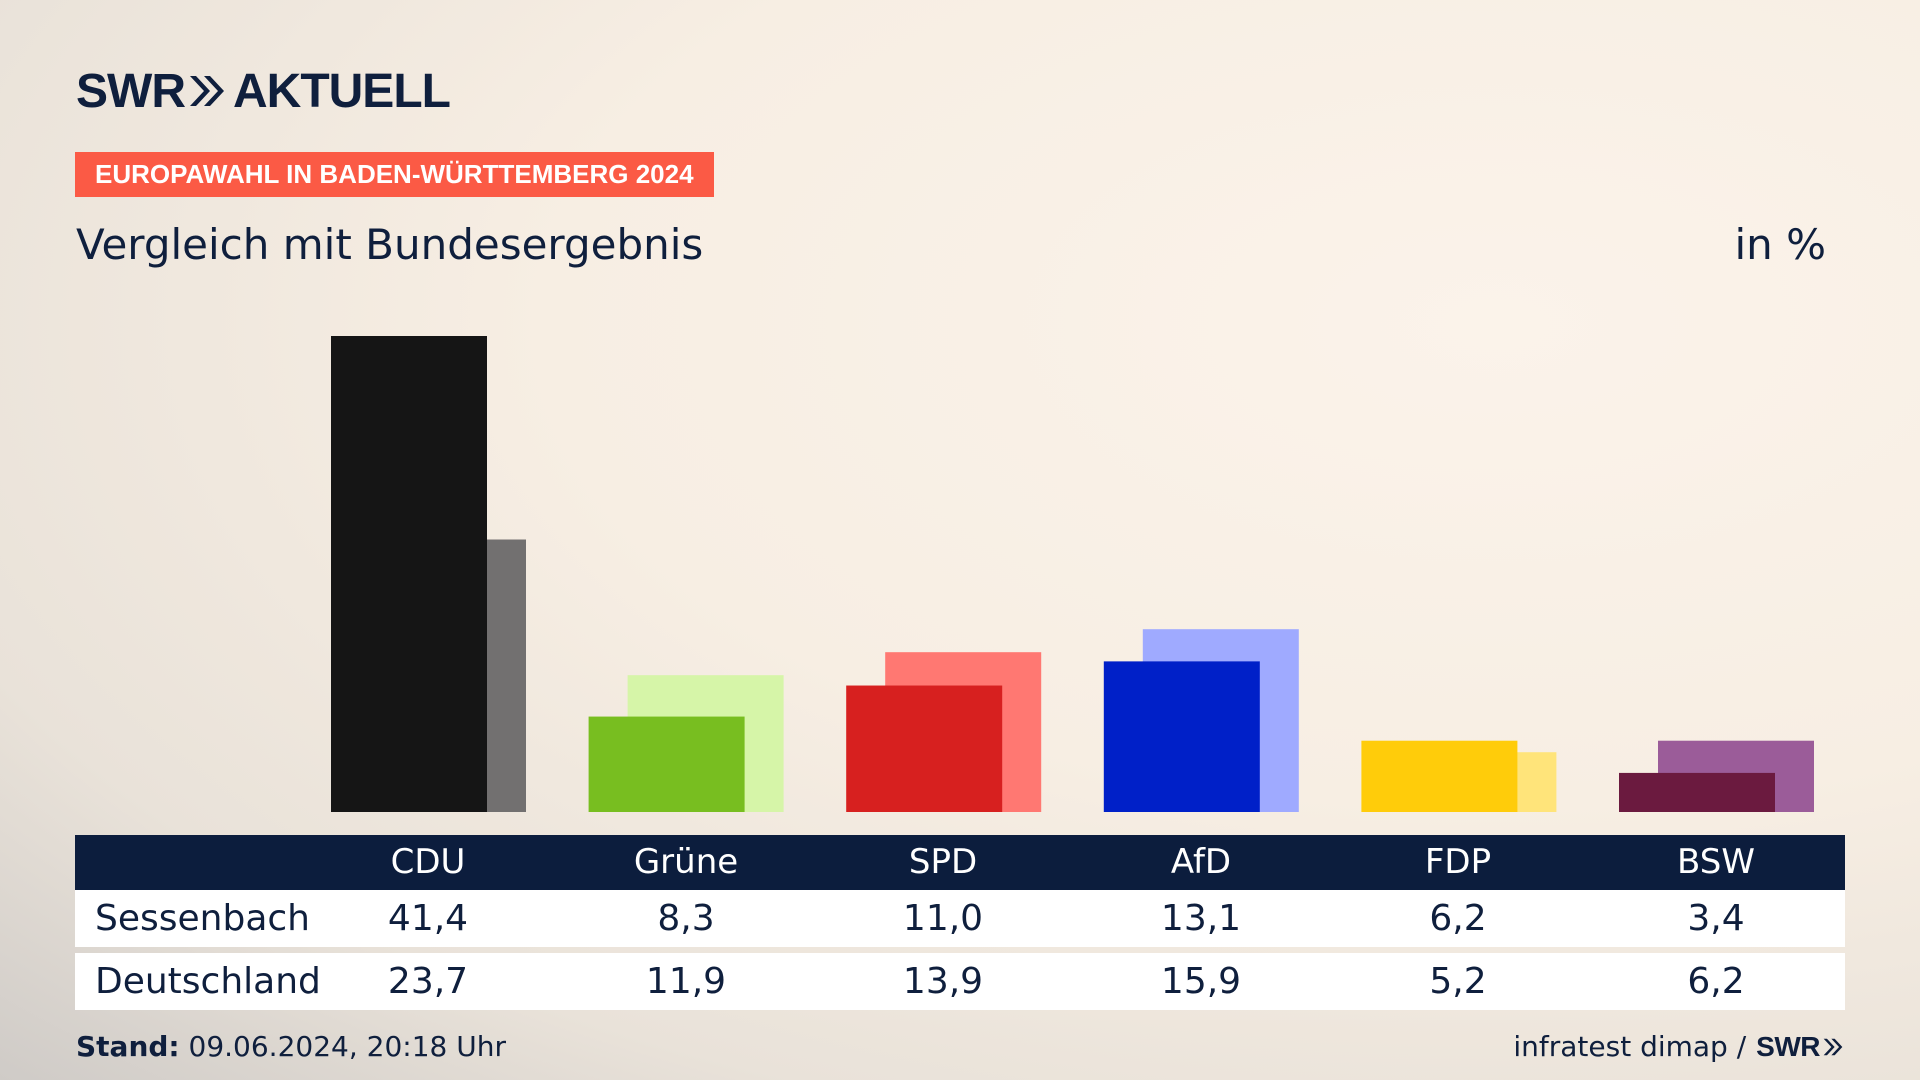  What do you see at coordinates (1833, 1046) in the screenshot?
I see `double-chevron-small-icon` at bounding box center [1833, 1046].